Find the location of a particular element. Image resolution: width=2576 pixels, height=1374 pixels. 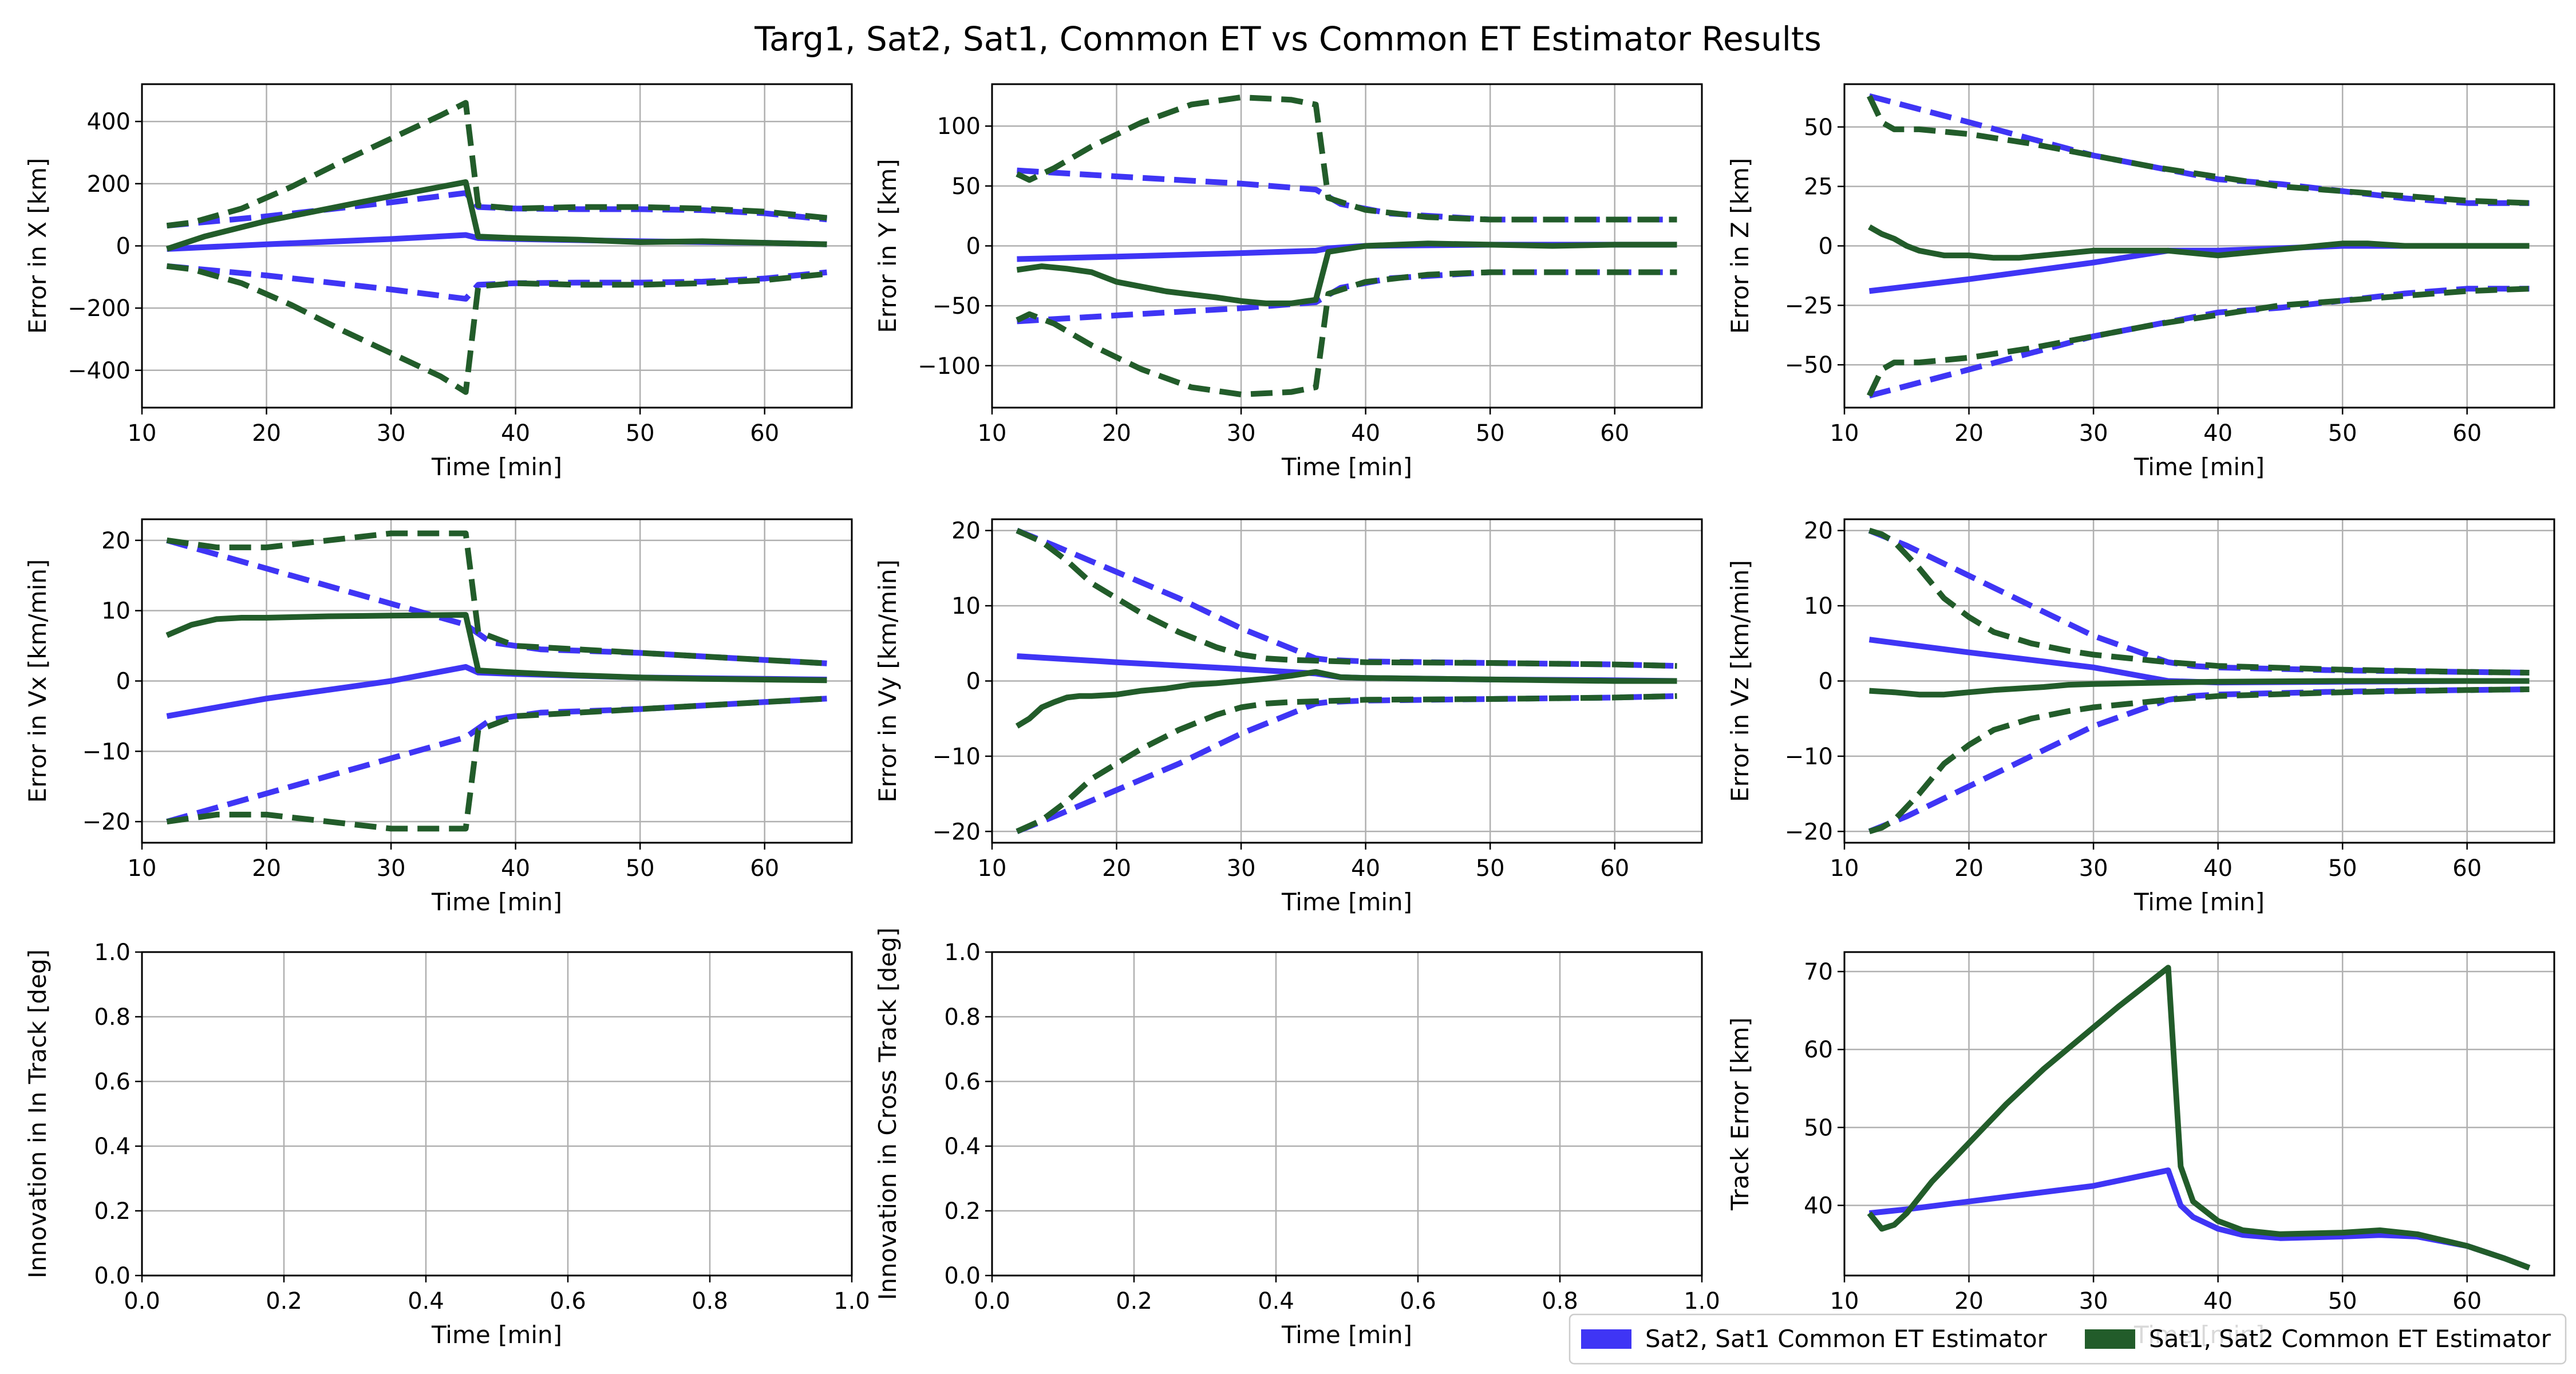

y-tick-label: 60 is located at coordinates (1818, 1050).